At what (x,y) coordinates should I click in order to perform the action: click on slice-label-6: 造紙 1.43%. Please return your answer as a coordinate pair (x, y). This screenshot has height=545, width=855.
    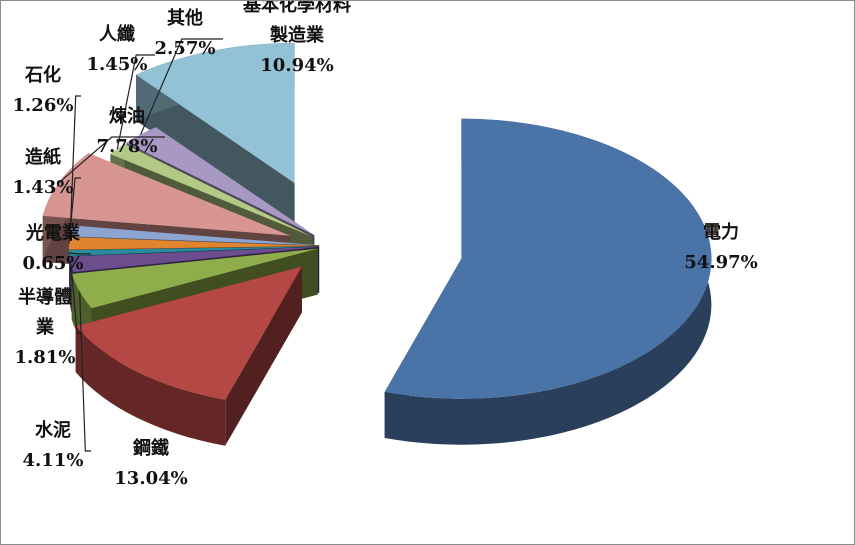
    Looking at the image, I should click on (43, 172).